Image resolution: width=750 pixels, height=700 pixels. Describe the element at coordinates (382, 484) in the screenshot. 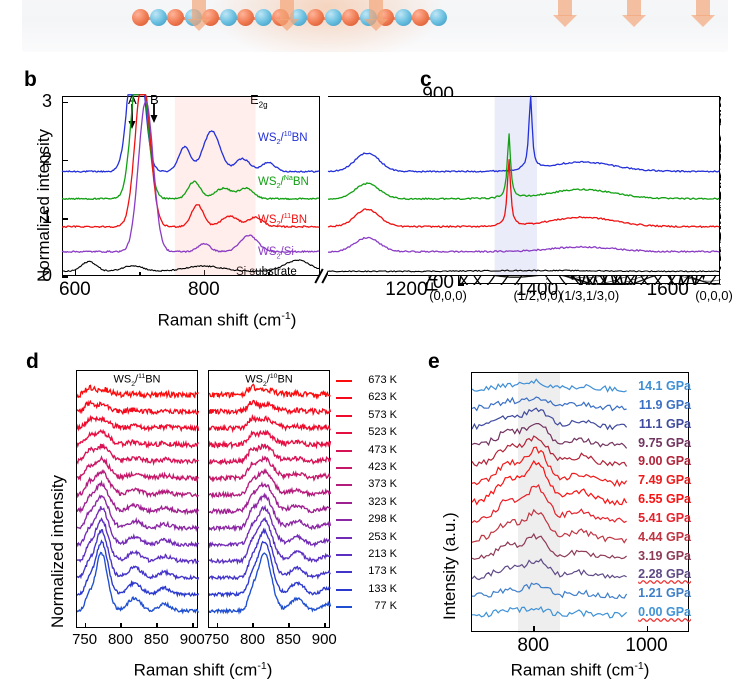

I see `legend-label: 373 K` at that location.